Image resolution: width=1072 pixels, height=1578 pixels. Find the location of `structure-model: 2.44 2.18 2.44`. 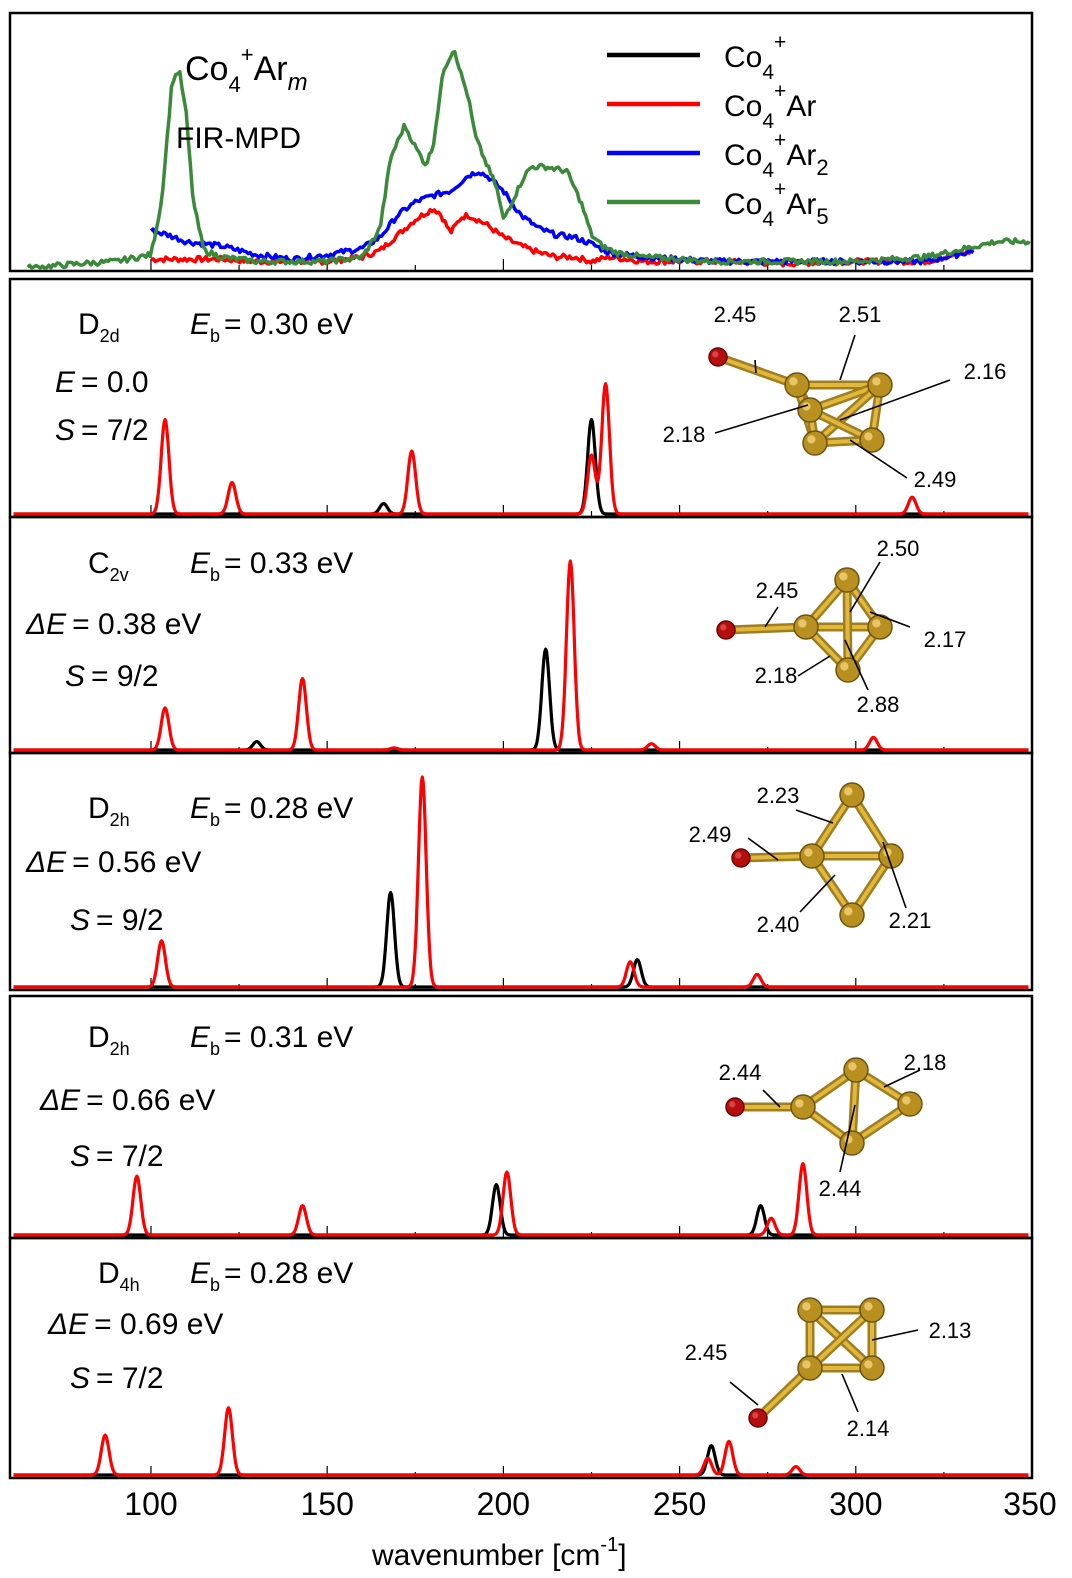

structure-model: 2.44 2.18 2.44 is located at coordinates (833, 1125).